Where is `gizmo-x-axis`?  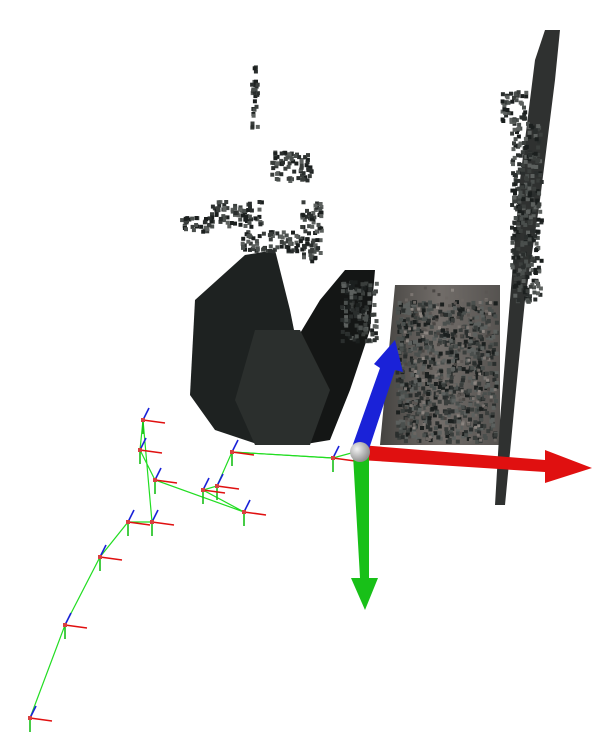
gizmo-x-axis is located at coordinates (476, 464).